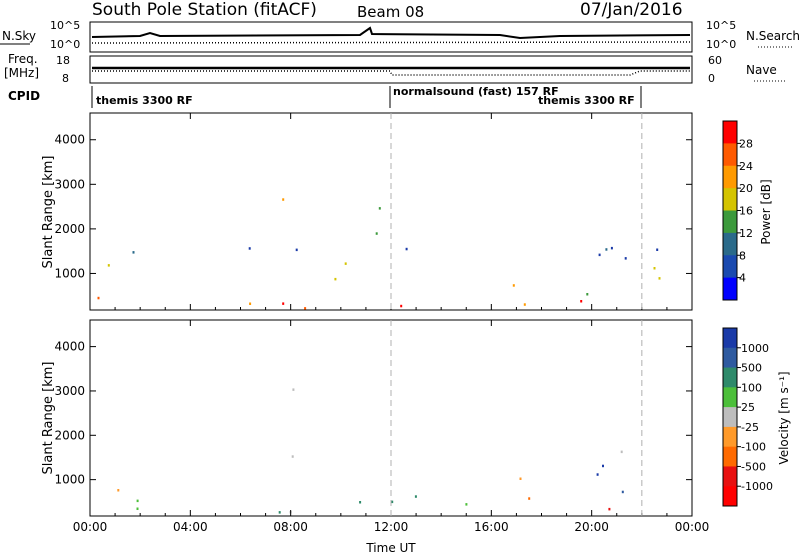  I want to click on cpid-segment-2: normalsound (fast) 157 RF, so click(476, 91).